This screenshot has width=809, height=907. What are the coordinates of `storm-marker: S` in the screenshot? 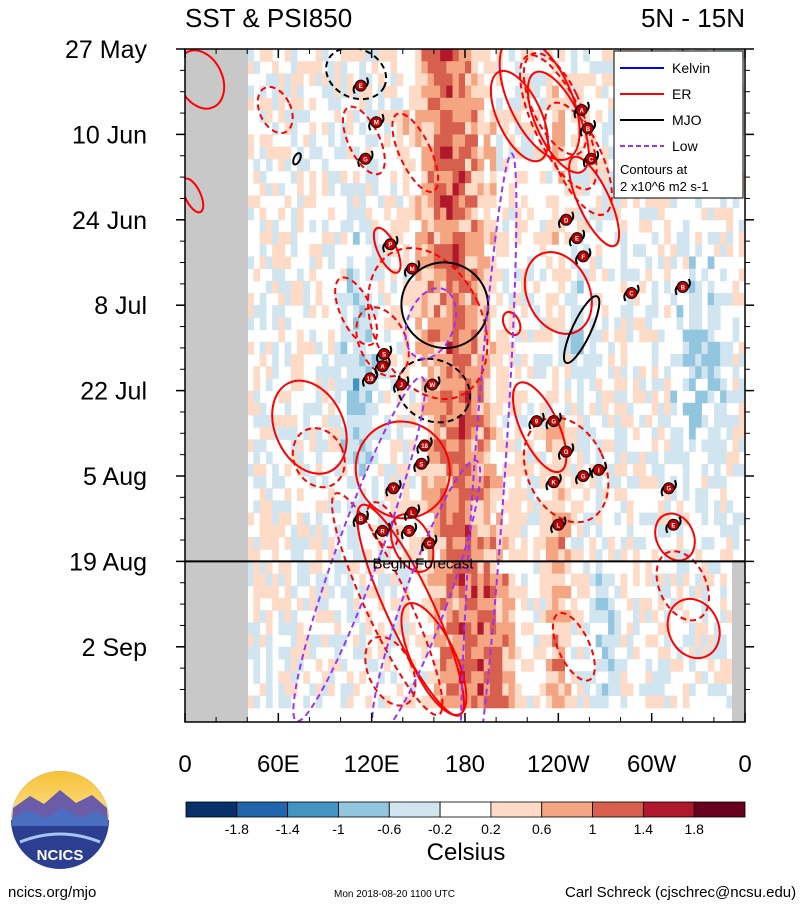 It's located at (384, 354).